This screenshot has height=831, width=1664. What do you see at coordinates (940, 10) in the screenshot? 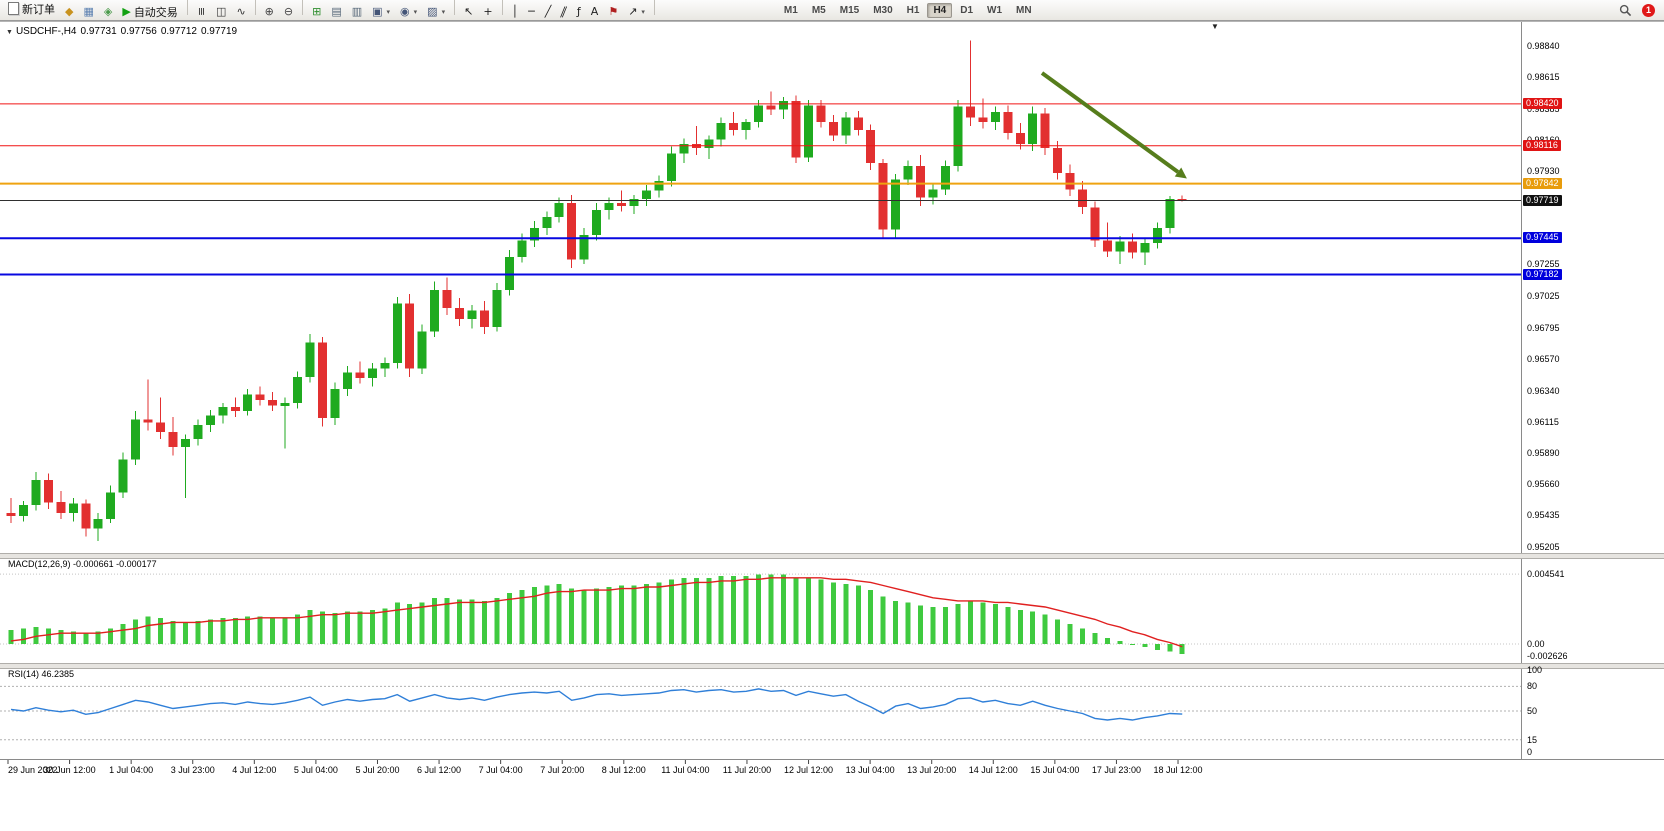
I see `timeframe-h4-button: H4` at bounding box center [940, 10].